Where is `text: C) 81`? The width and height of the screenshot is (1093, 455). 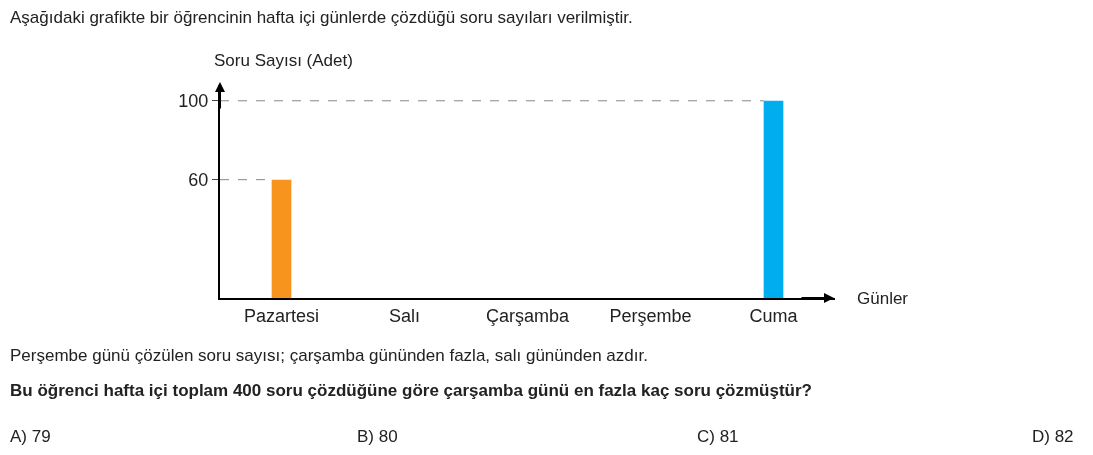 text: C) 81 is located at coordinates (718, 436).